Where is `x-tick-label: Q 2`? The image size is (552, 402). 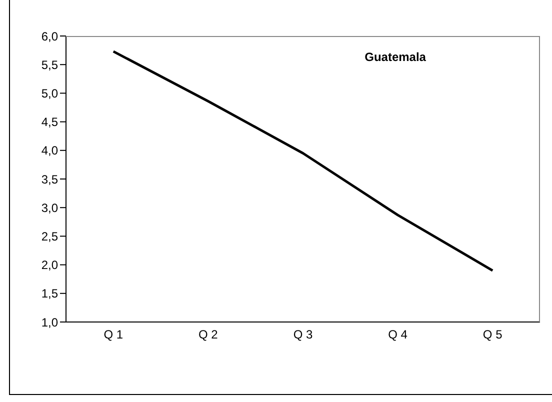 x-tick-label: Q 2 is located at coordinates (208, 335).